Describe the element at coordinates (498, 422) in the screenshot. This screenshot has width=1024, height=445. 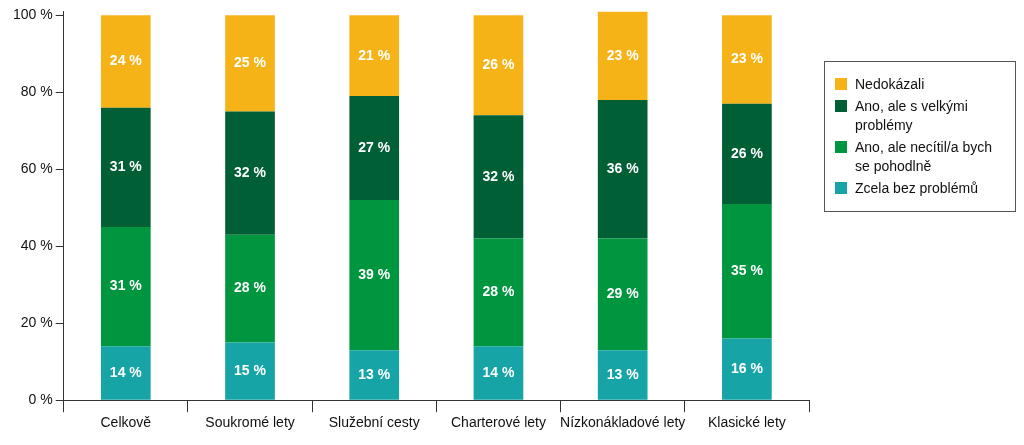
I see `x-tick-label: Charterové lety` at that location.